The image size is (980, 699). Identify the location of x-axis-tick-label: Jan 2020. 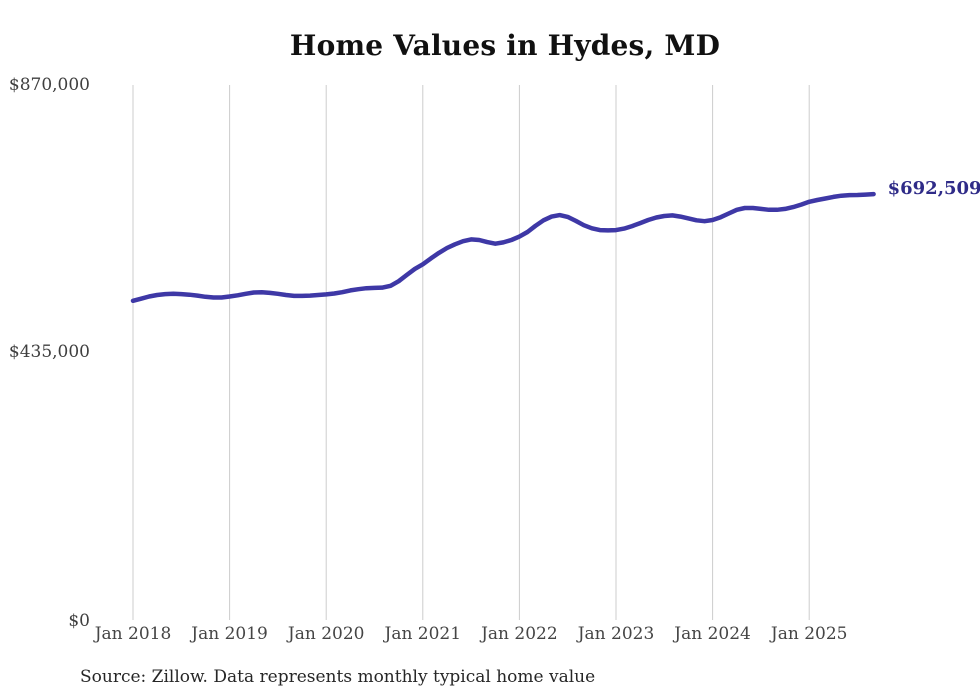
(326, 634).